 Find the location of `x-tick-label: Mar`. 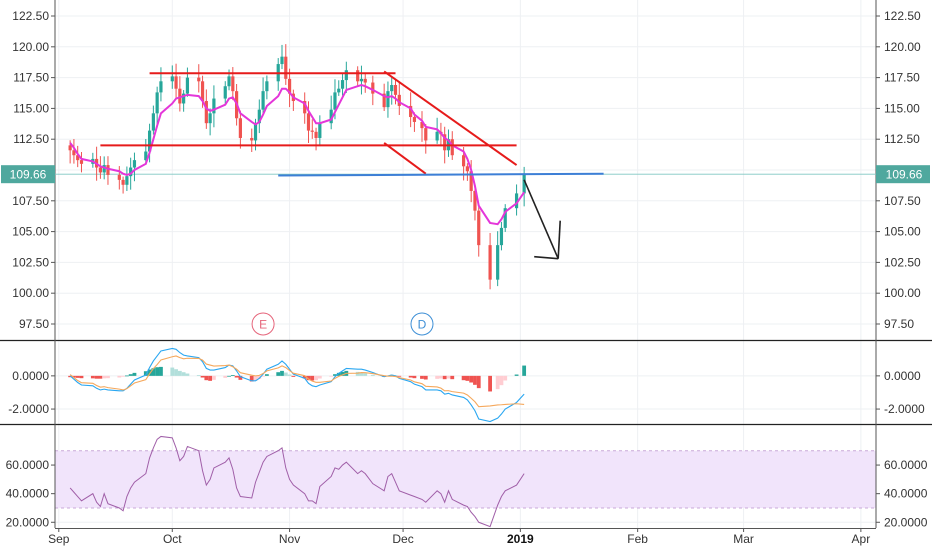

x-tick-label: Mar is located at coordinates (743, 539).